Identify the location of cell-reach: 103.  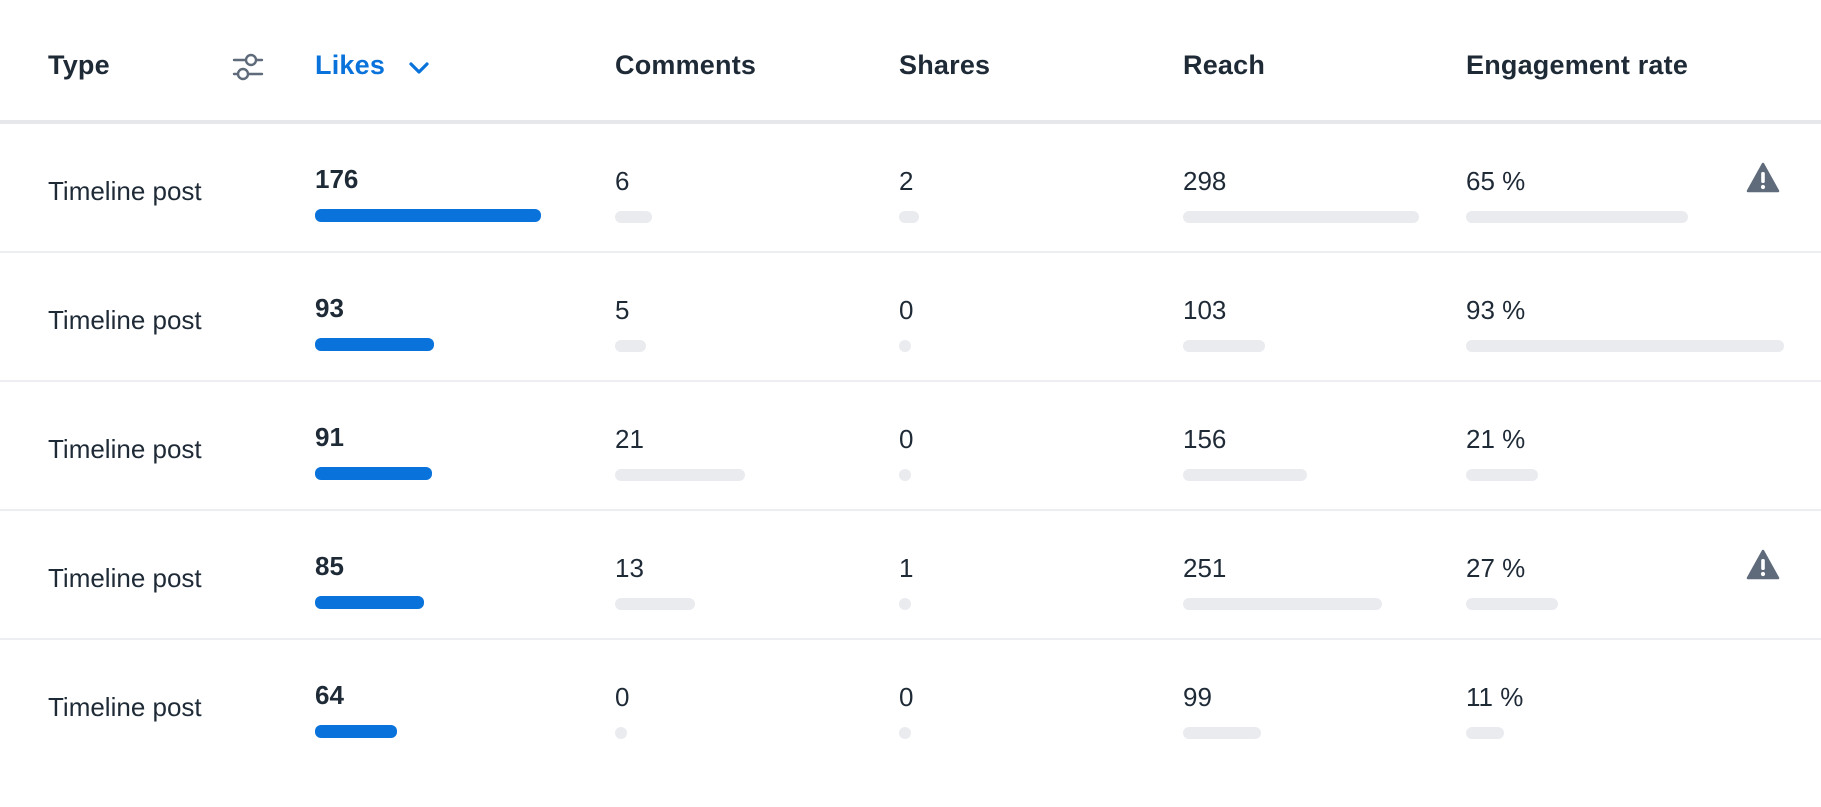
(1205, 310).